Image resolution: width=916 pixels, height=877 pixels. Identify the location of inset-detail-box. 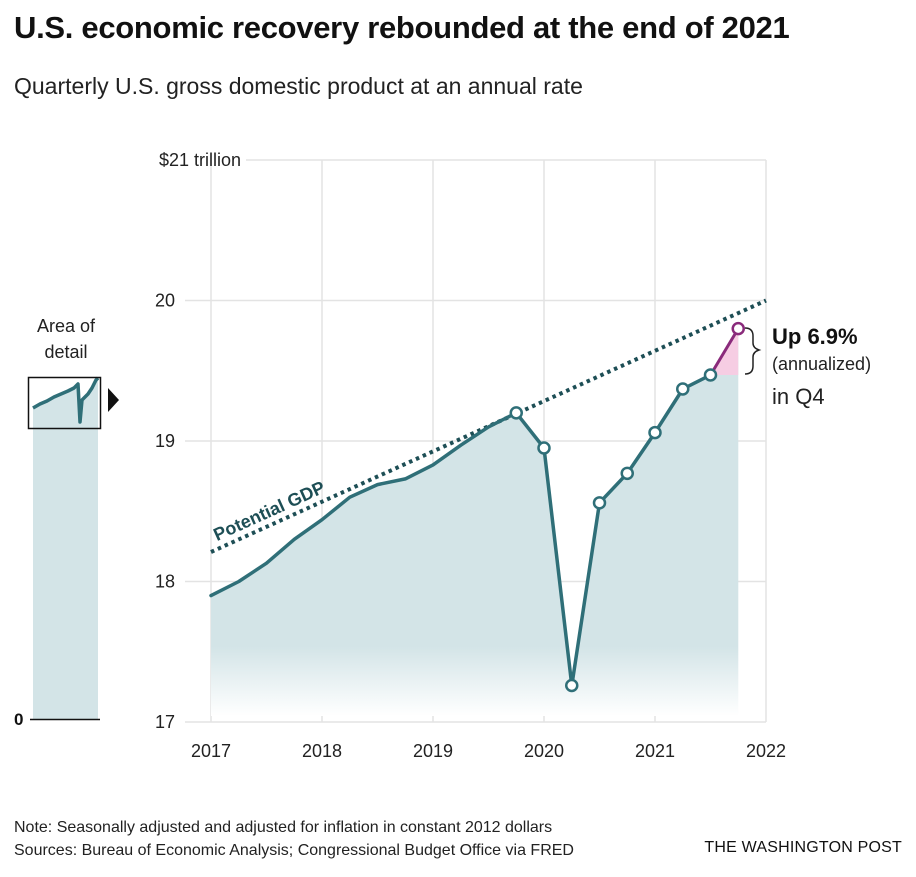
(64, 403).